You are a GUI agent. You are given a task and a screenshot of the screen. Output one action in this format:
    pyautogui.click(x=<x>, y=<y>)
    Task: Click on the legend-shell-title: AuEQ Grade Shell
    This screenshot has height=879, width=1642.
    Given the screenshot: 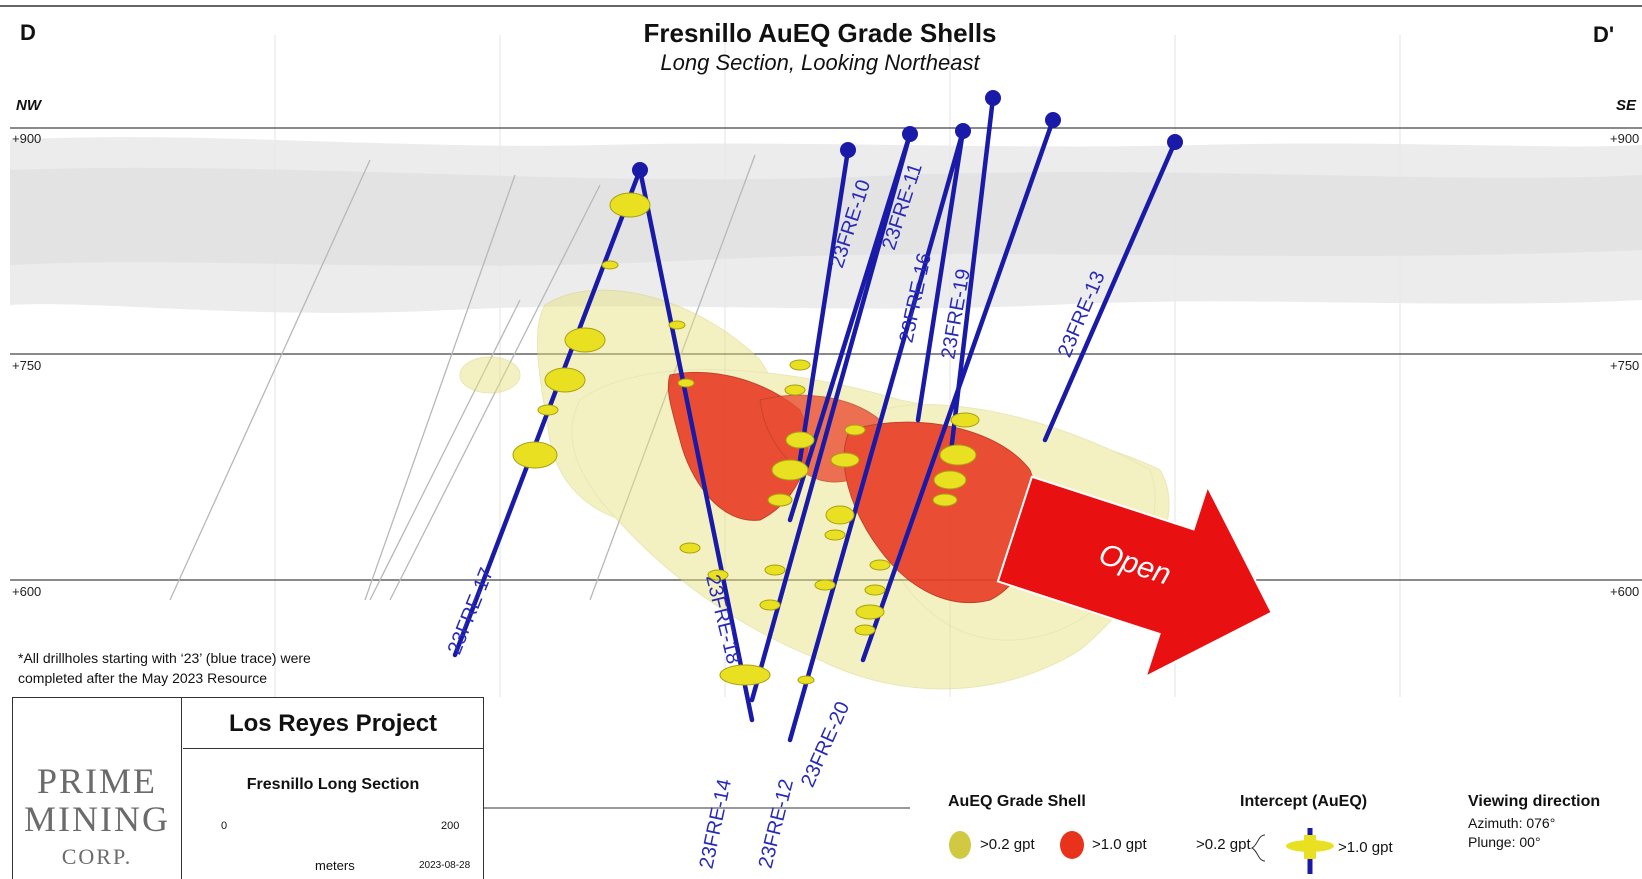 What is the action you would take?
    pyautogui.click(x=1017, y=801)
    